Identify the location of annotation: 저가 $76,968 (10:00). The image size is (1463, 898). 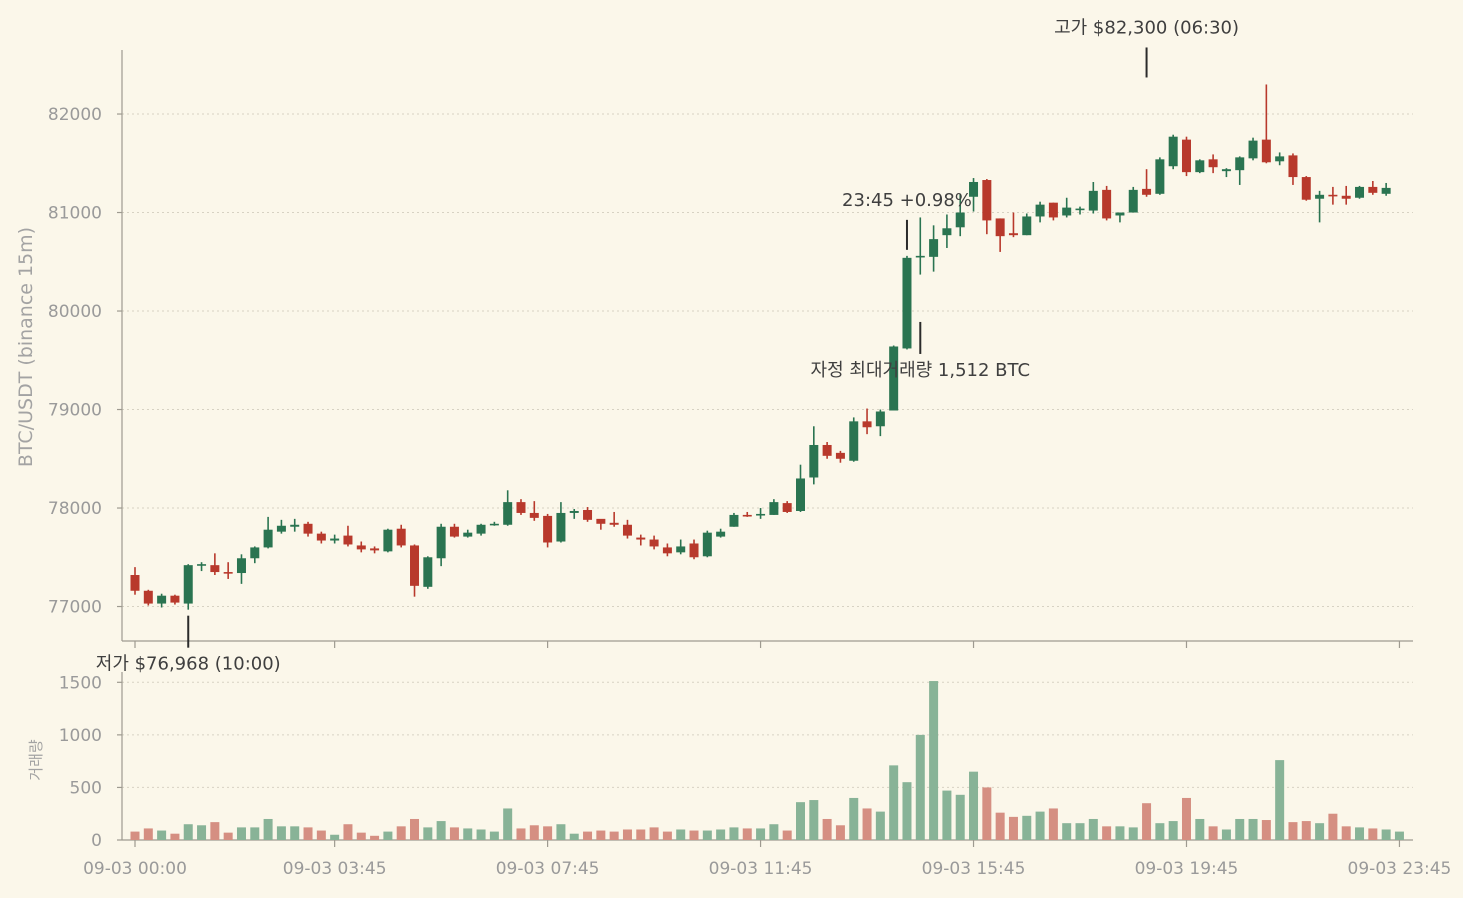
(188, 645).